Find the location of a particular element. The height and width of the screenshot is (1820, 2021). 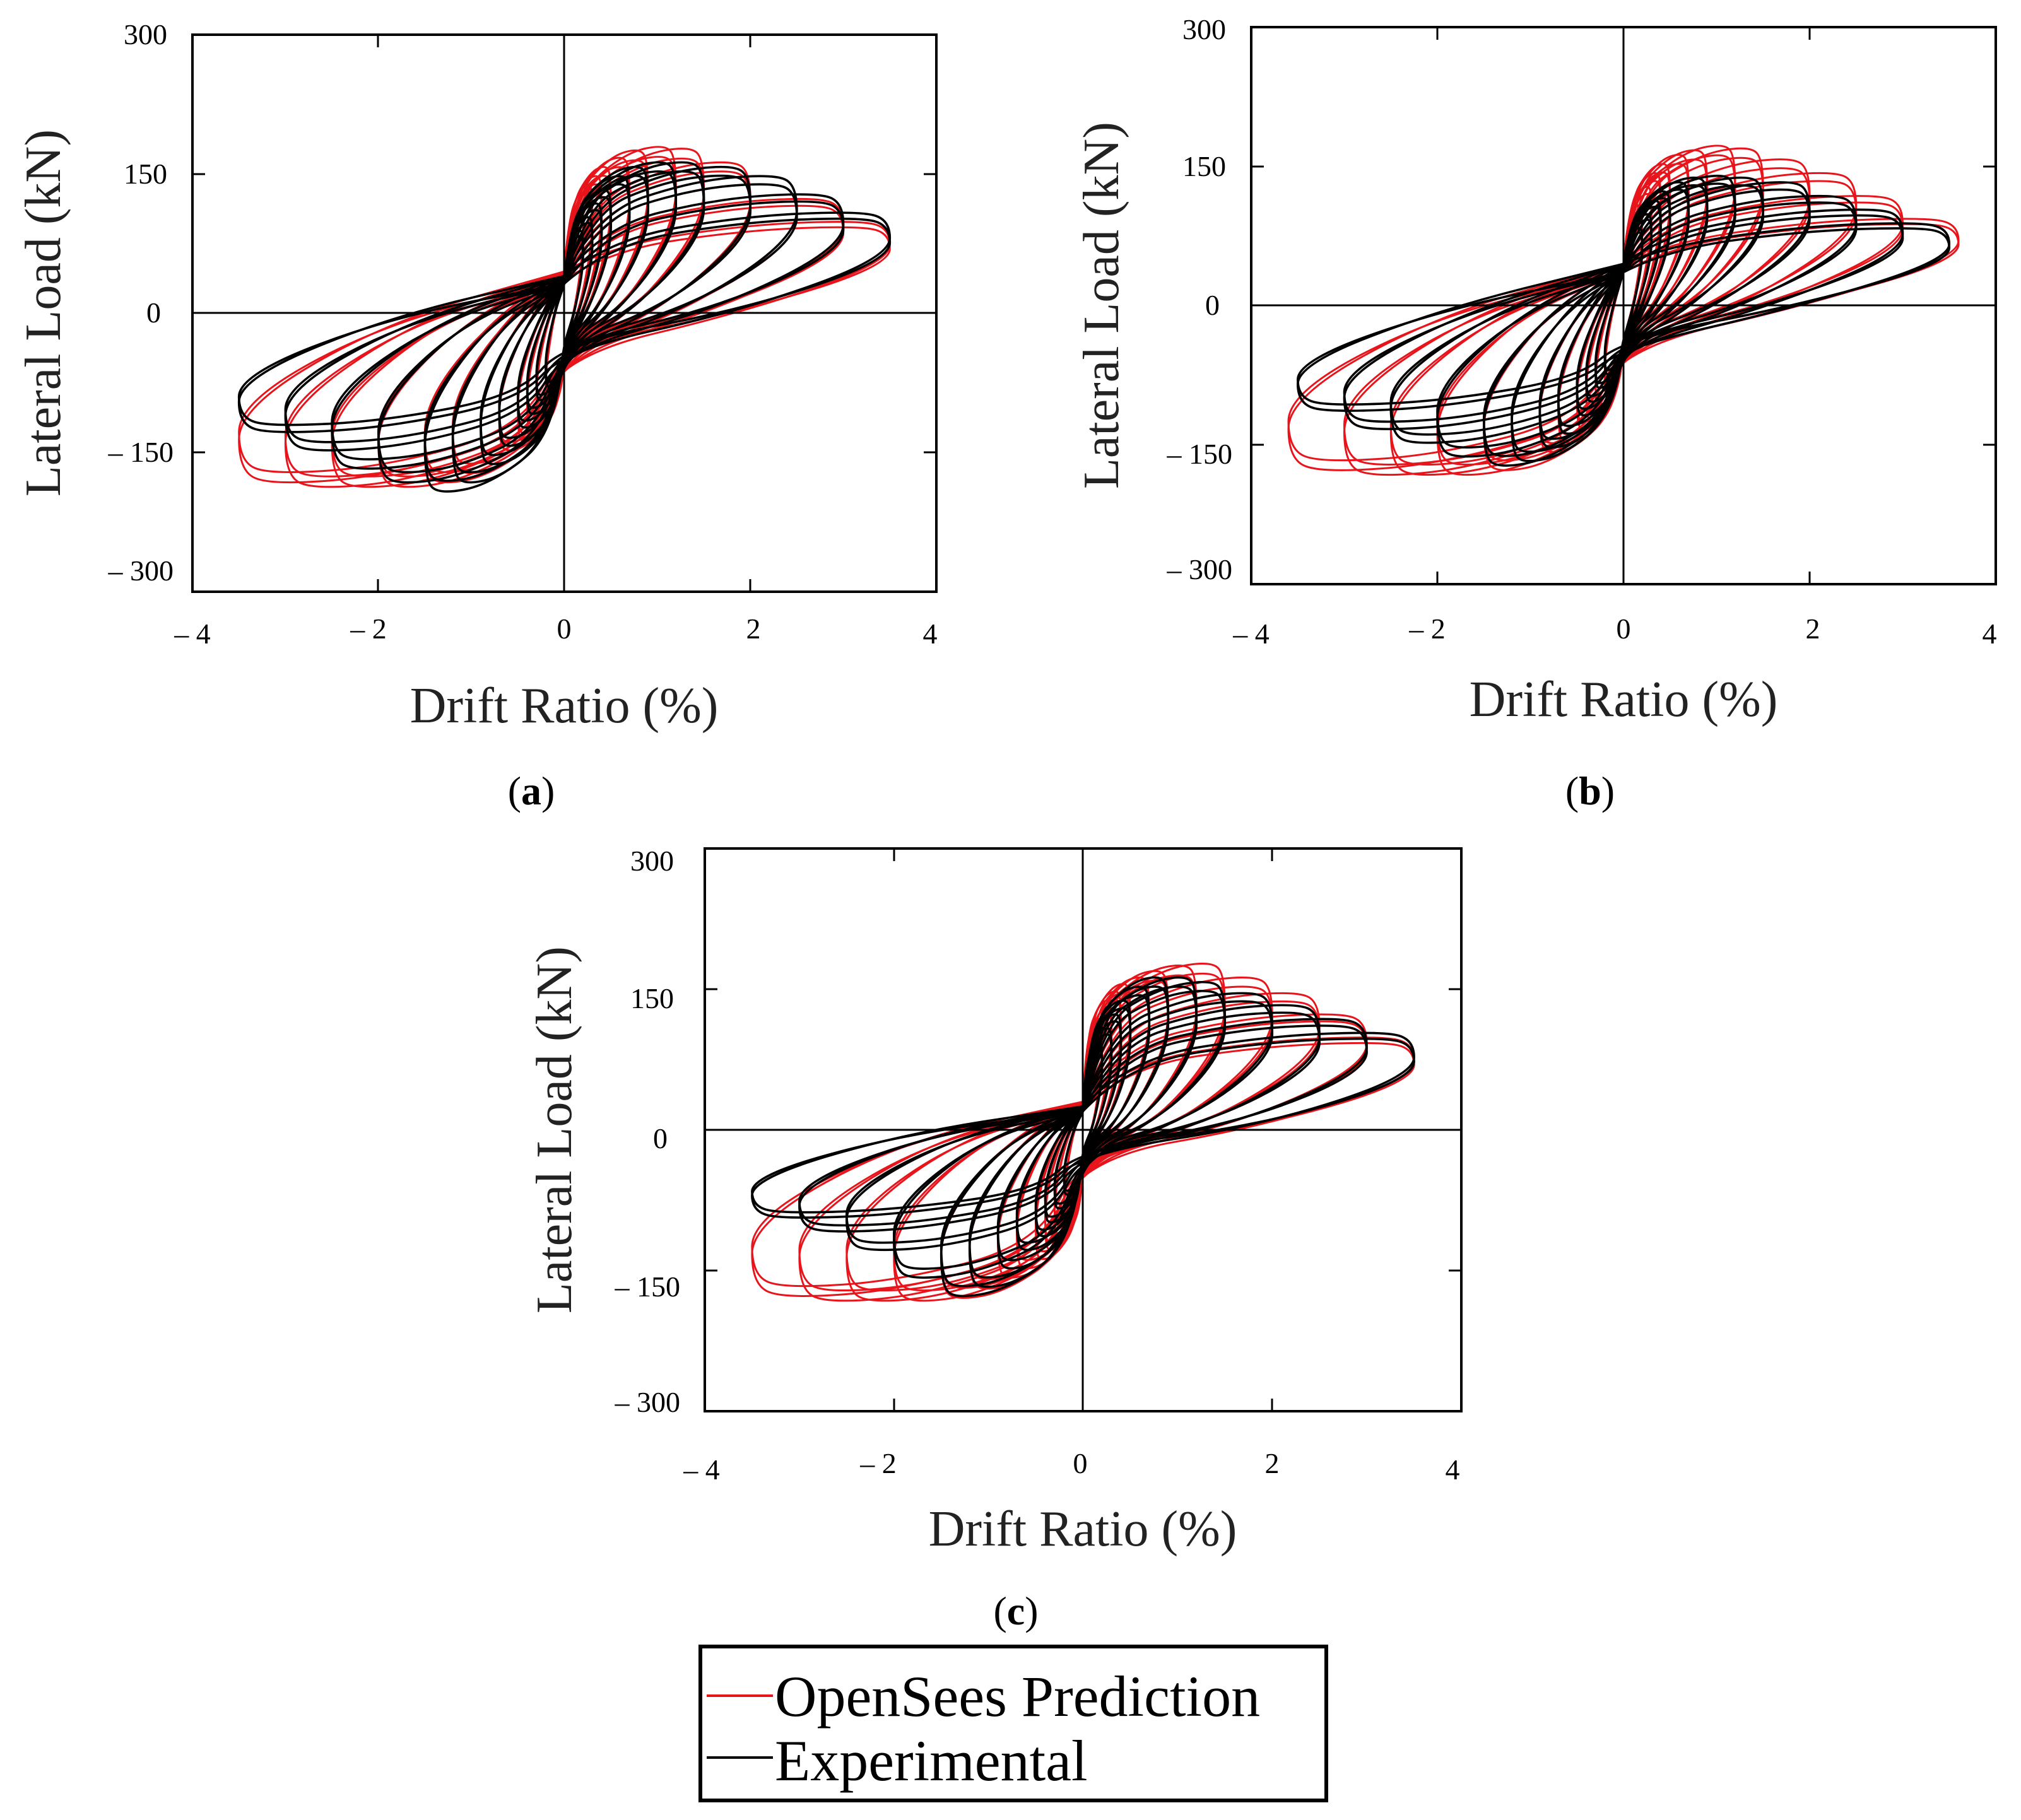

x-tick-label-b-0: 0 is located at coordinates (1624, 629).